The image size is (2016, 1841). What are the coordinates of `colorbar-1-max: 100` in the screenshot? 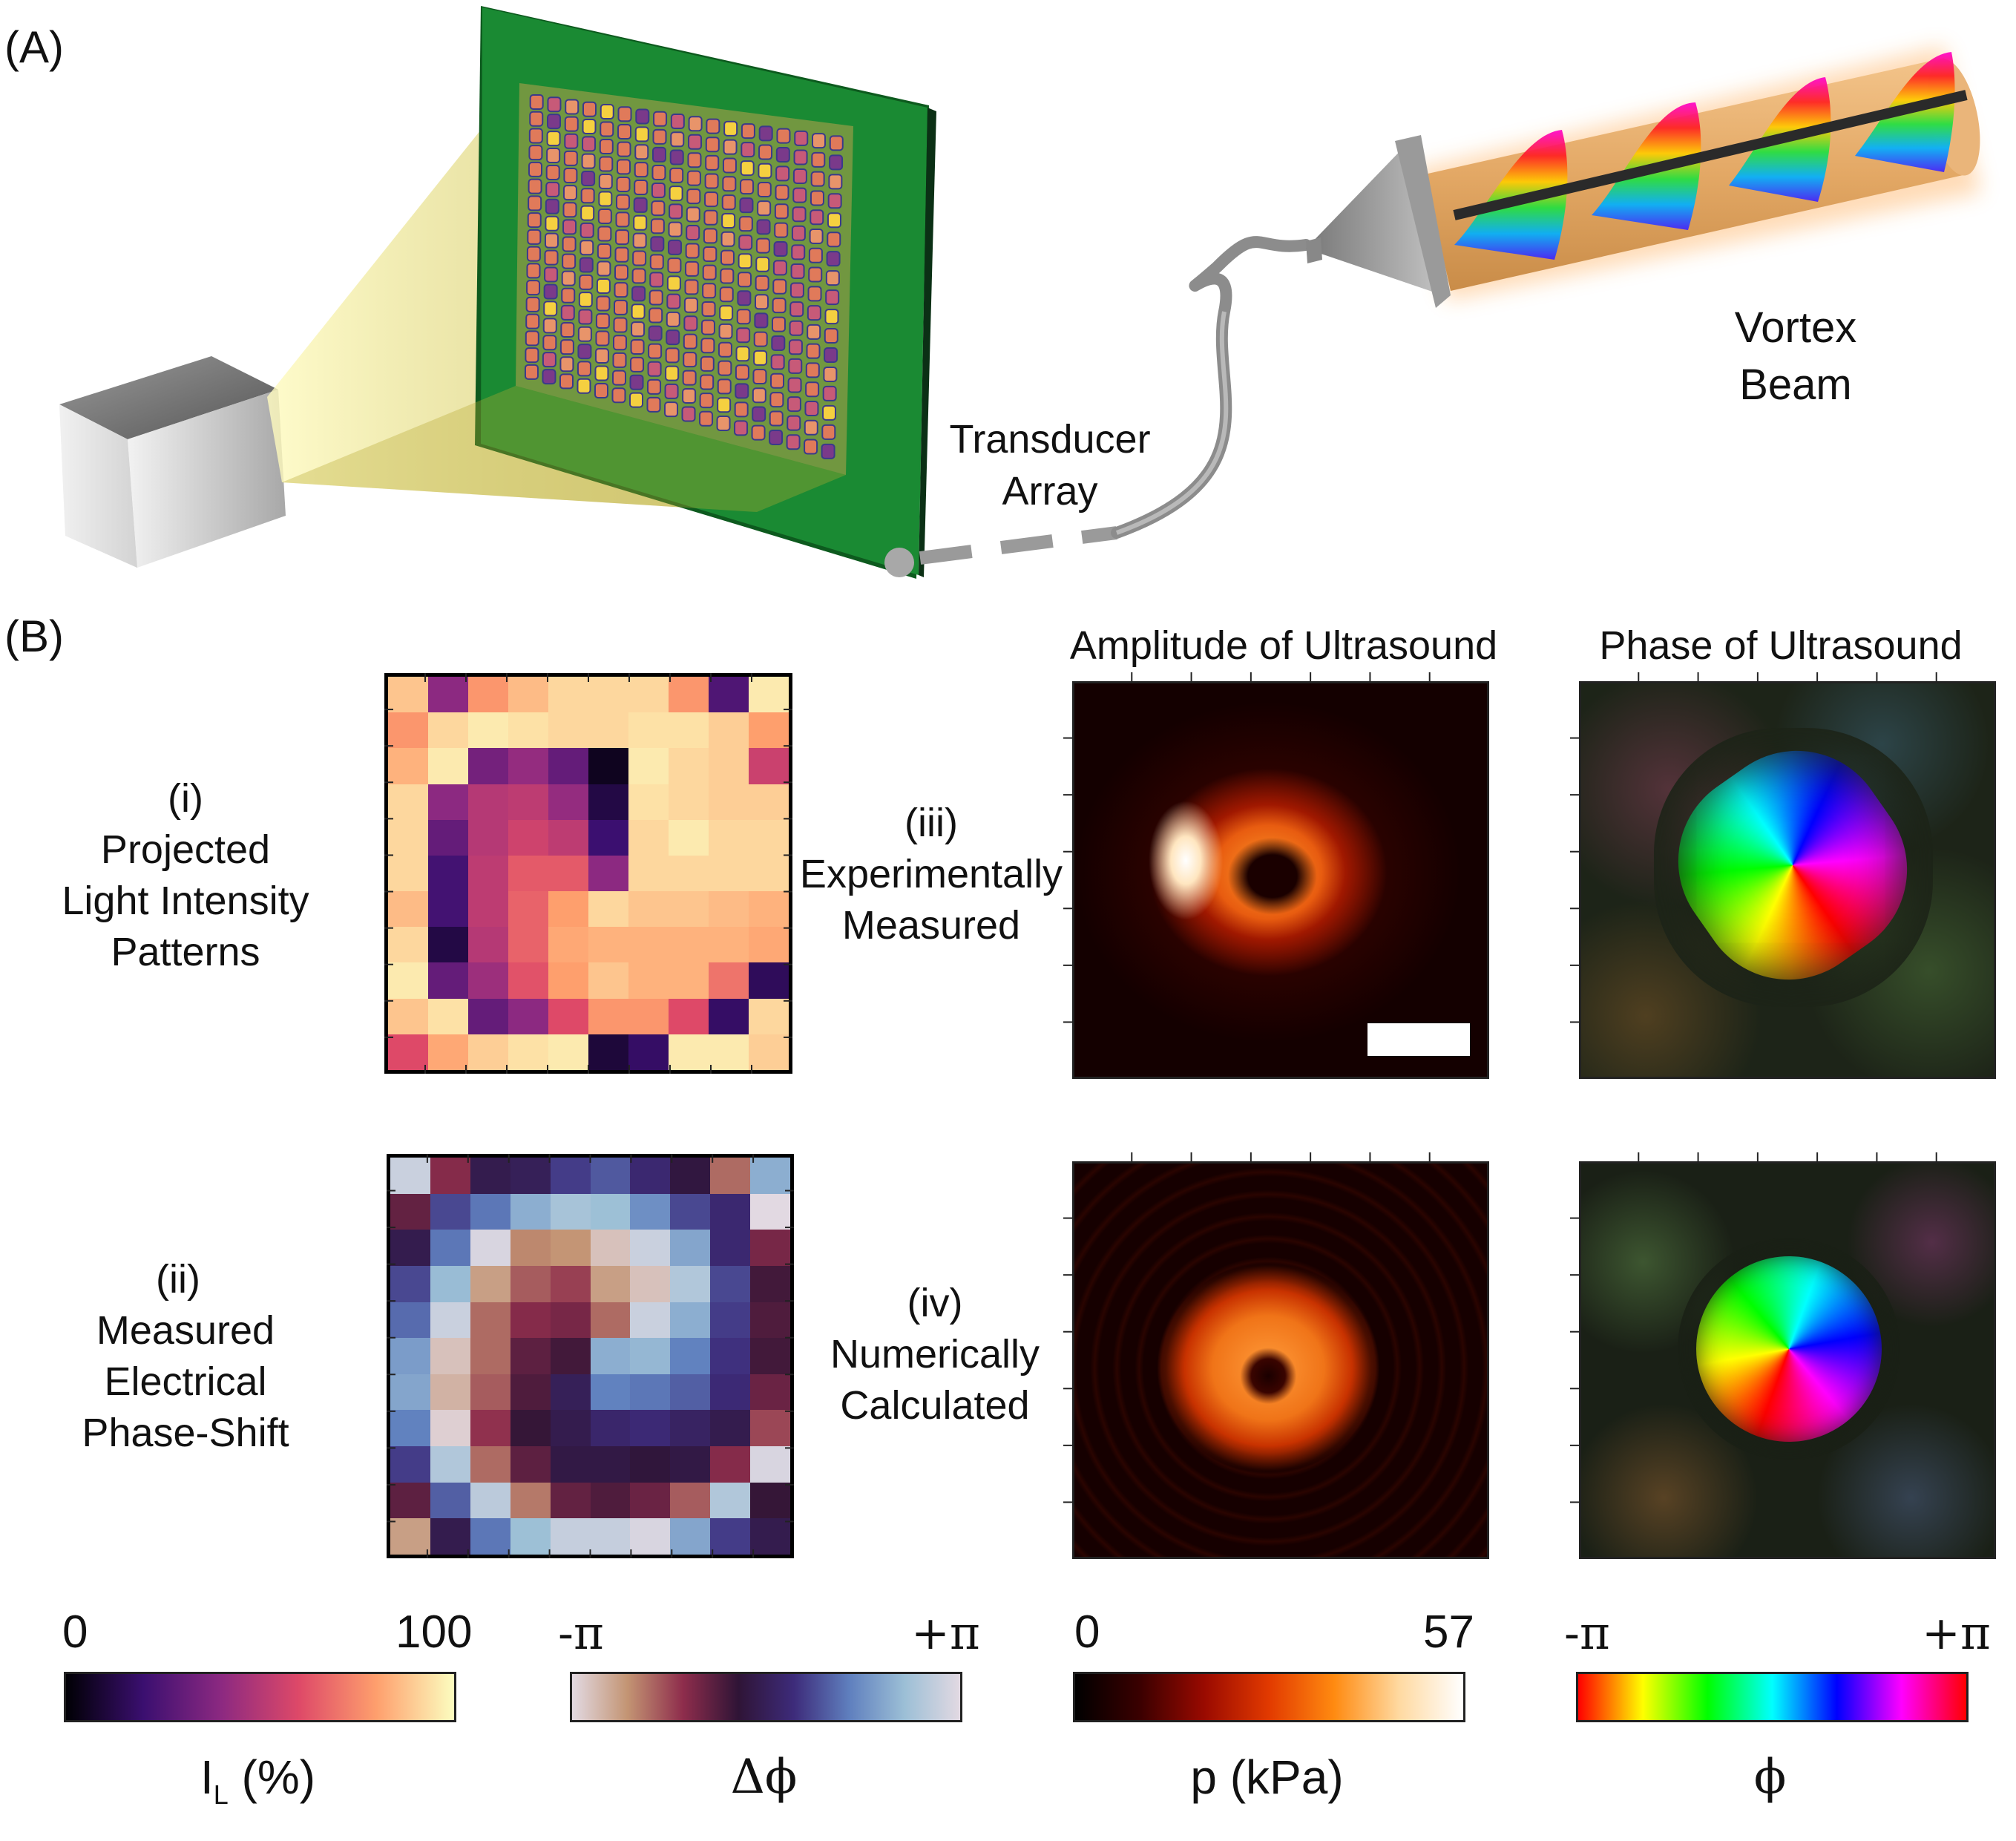 It's located at (434, 1632).